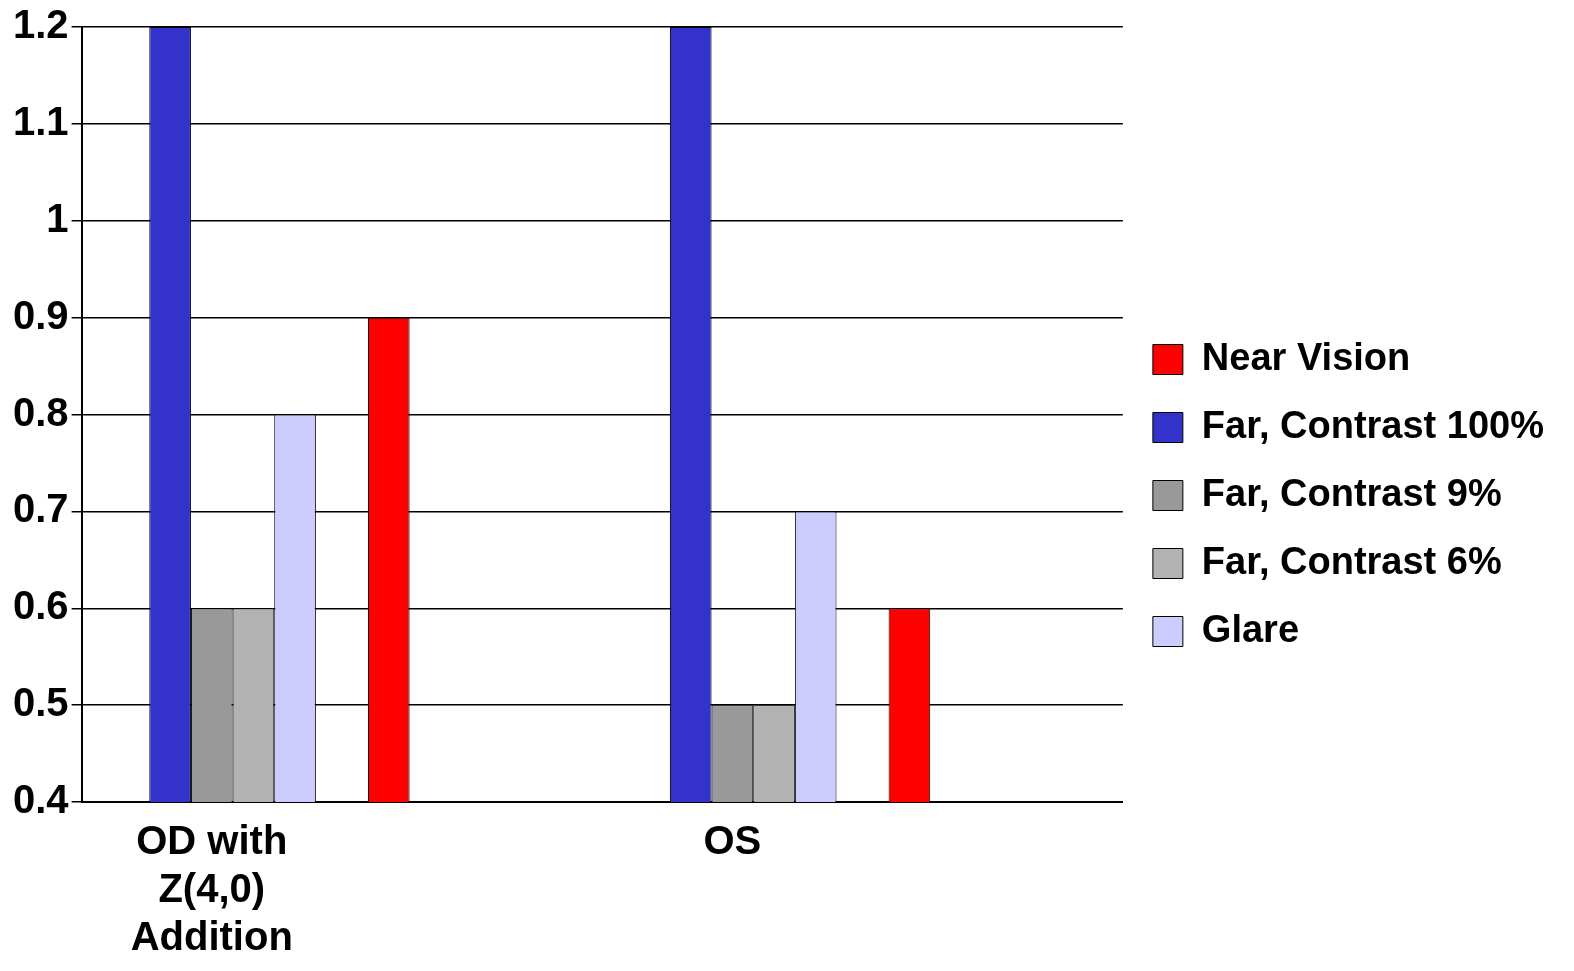 The height and width of the screenshot is (971, 1574). I want to click on legend-label: Near Vision, so click(1306, 356).